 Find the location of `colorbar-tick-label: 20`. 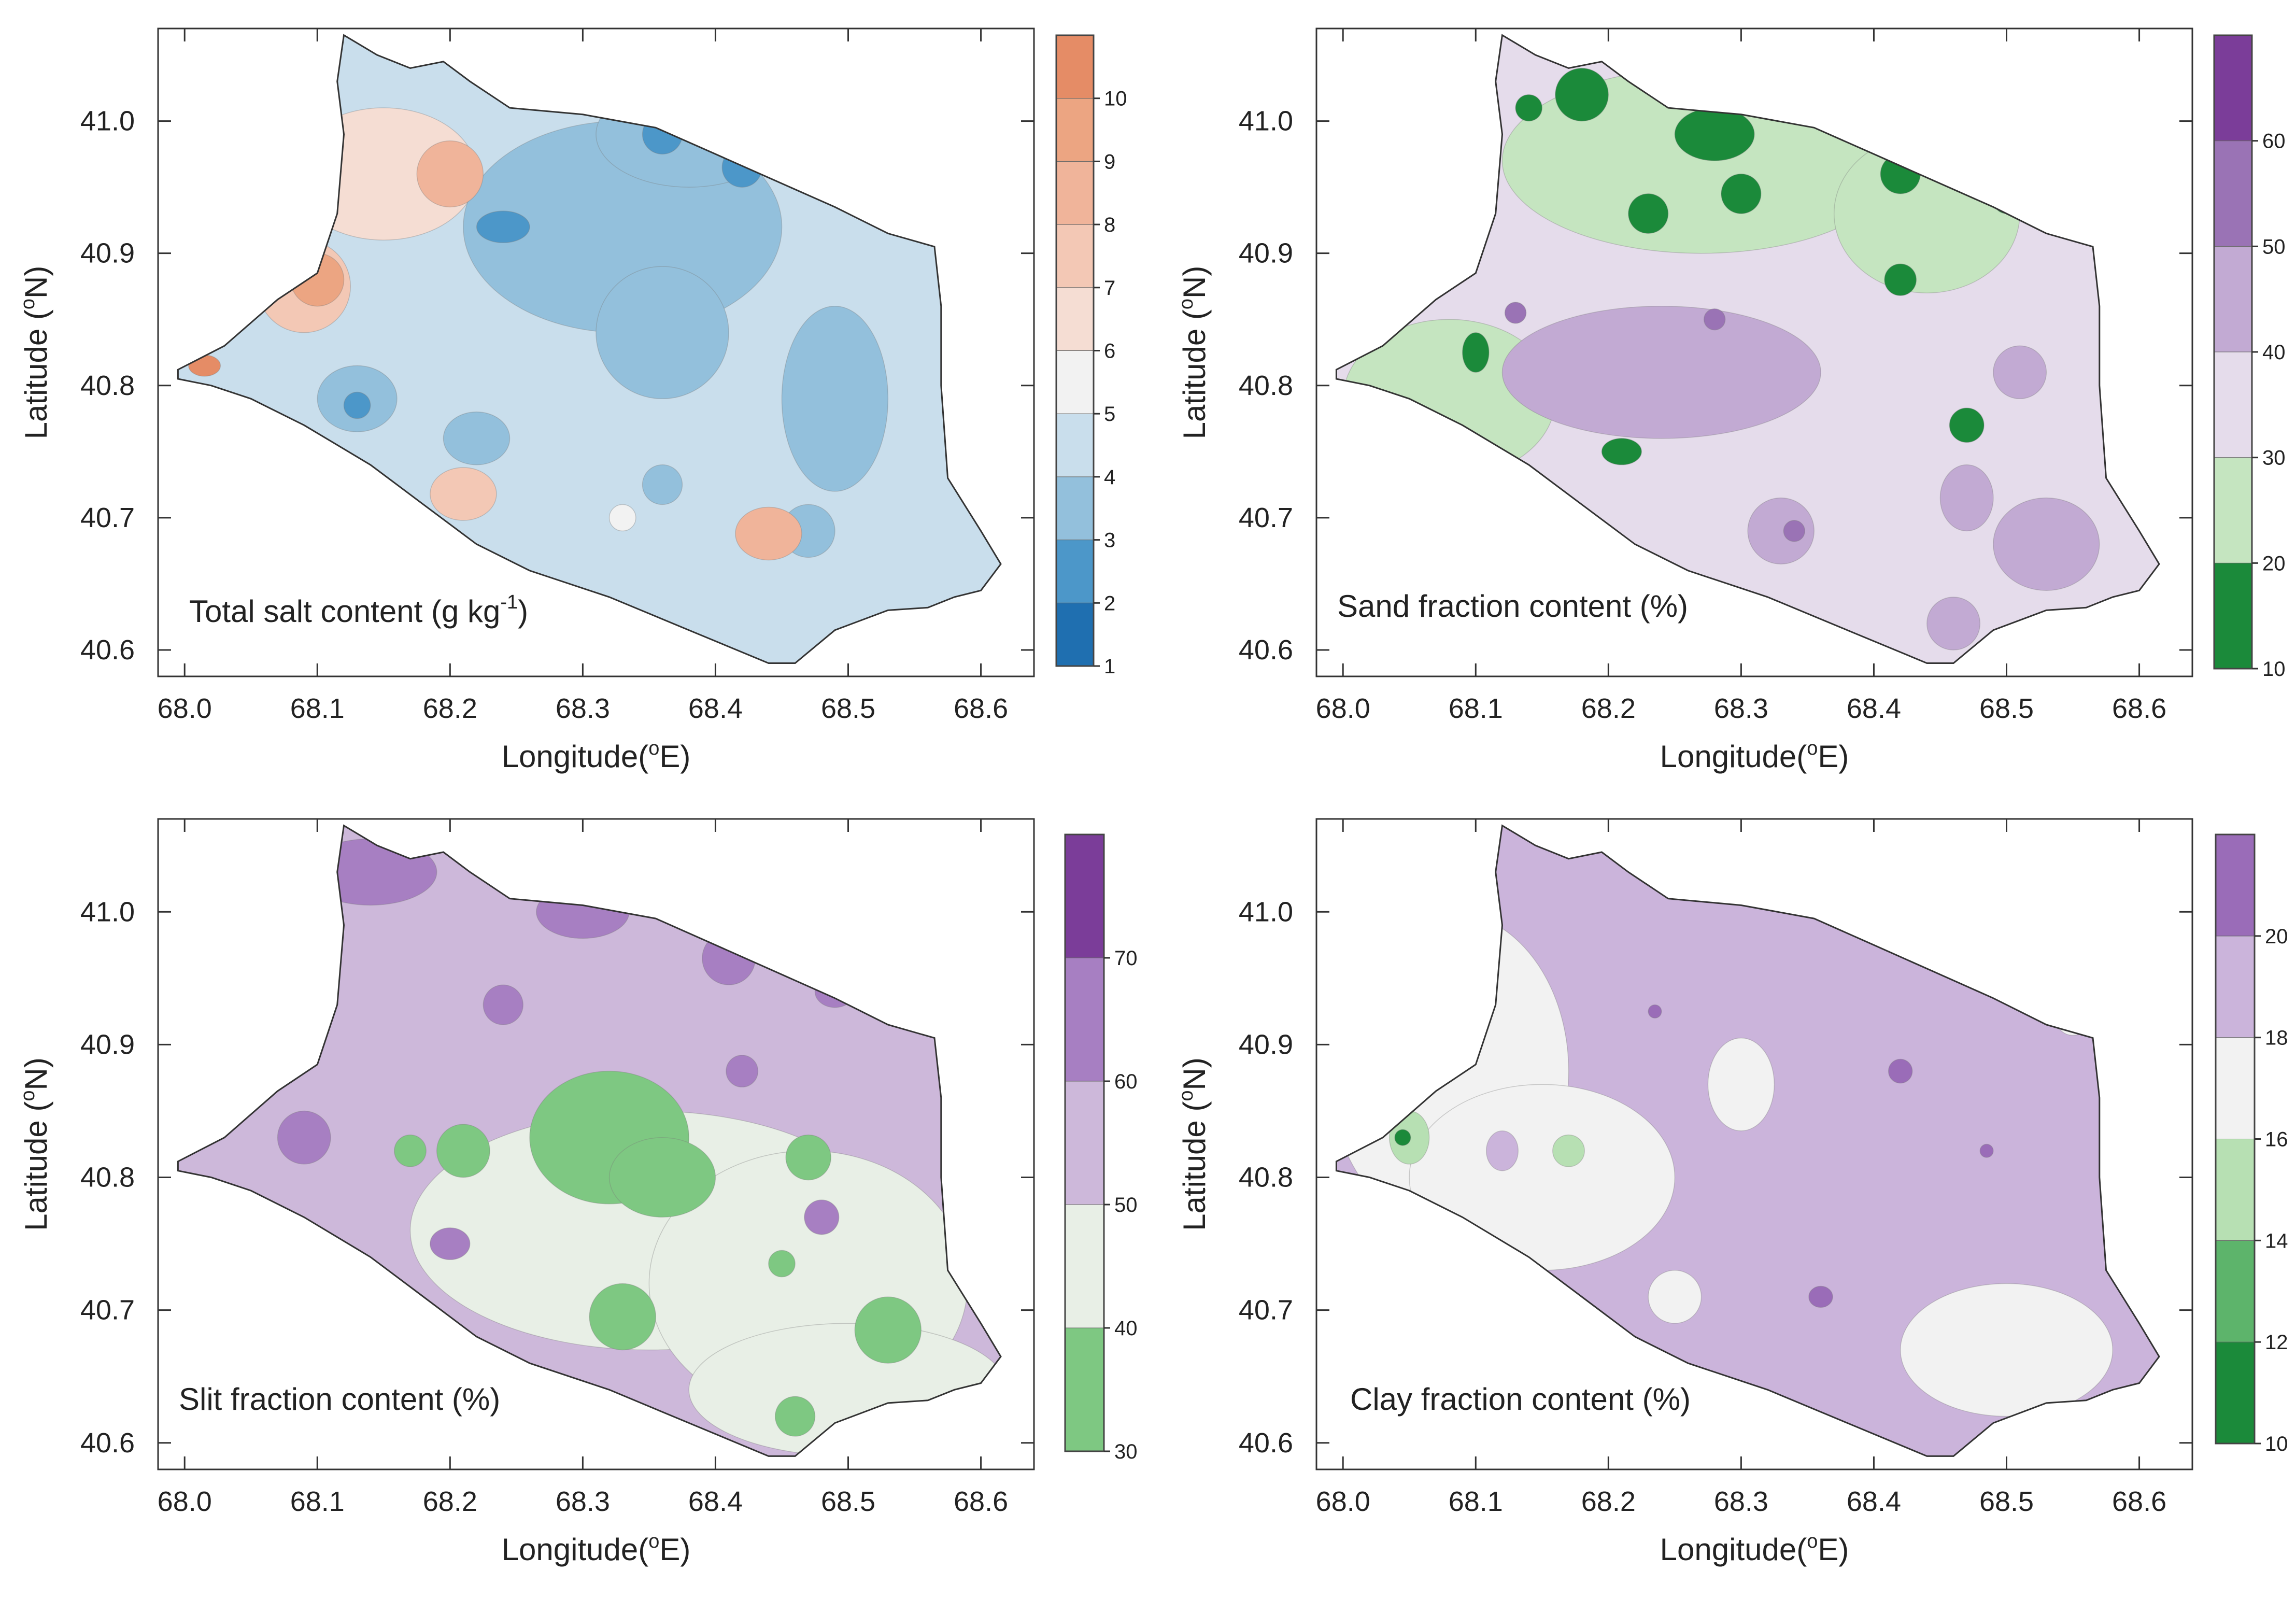

colorbar-tick-label: 20 is located at coordinates (2276, 937).